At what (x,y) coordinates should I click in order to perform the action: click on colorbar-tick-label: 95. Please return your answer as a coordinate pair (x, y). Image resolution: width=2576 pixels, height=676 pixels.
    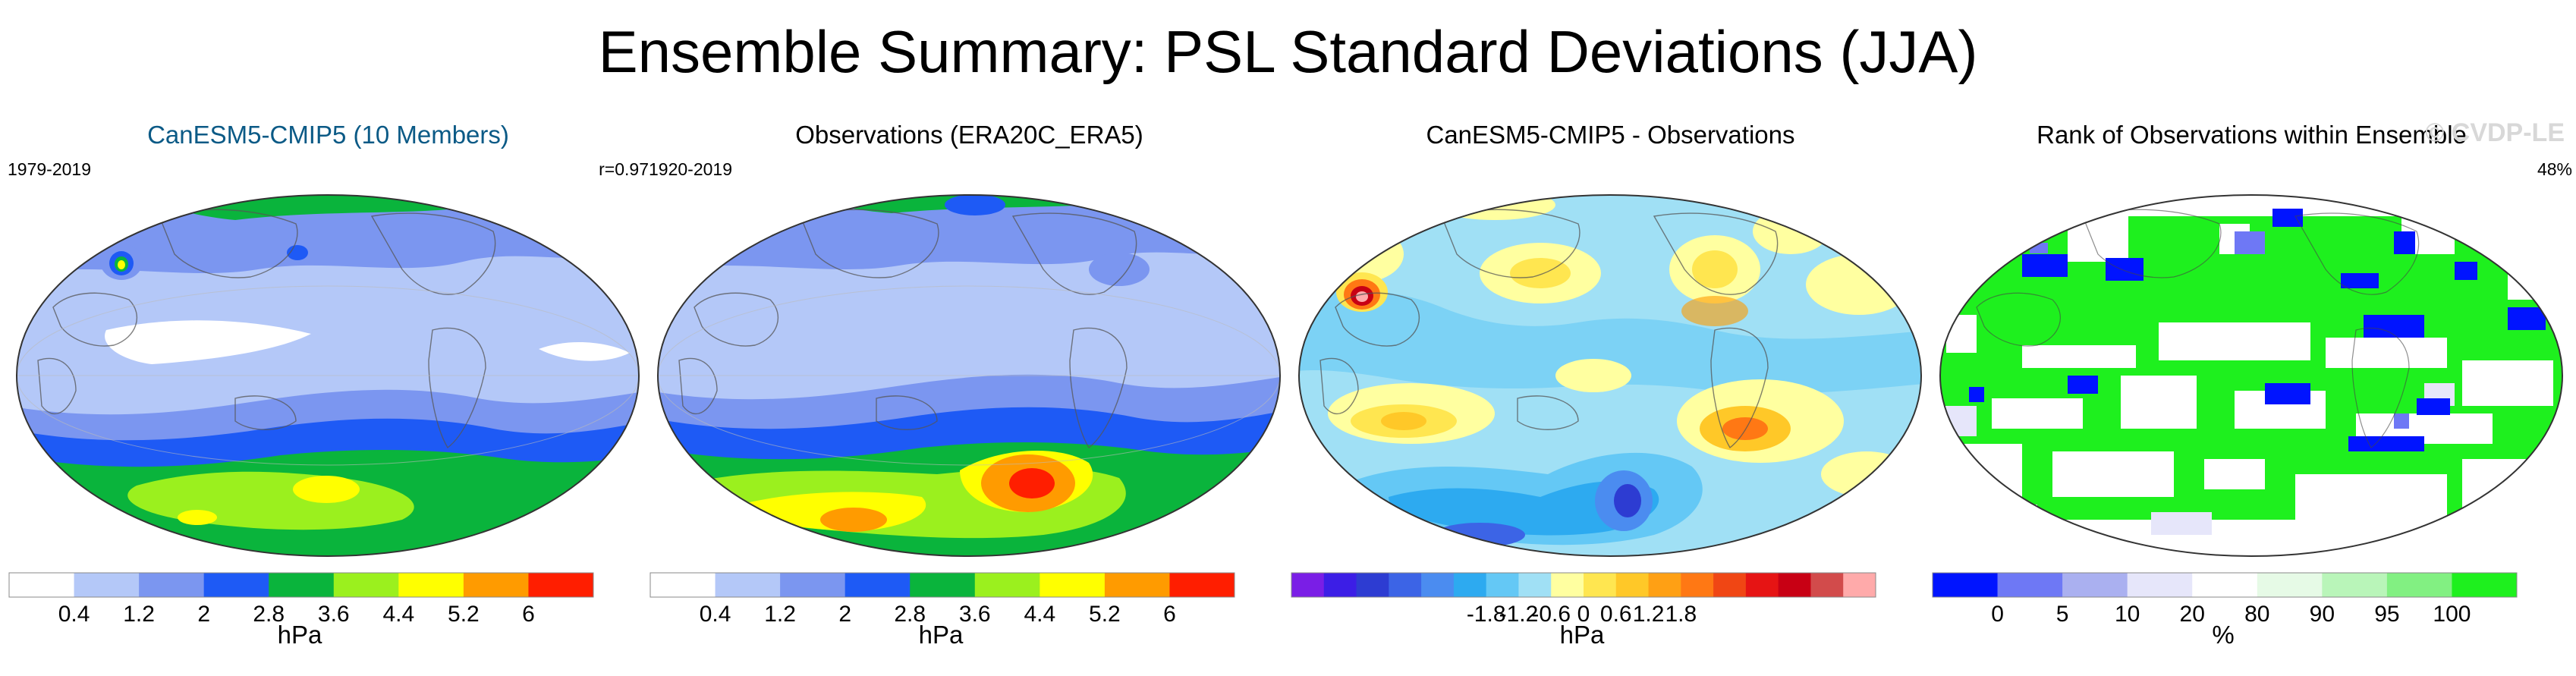
    Looking at the image, I should click on (2386, 614).